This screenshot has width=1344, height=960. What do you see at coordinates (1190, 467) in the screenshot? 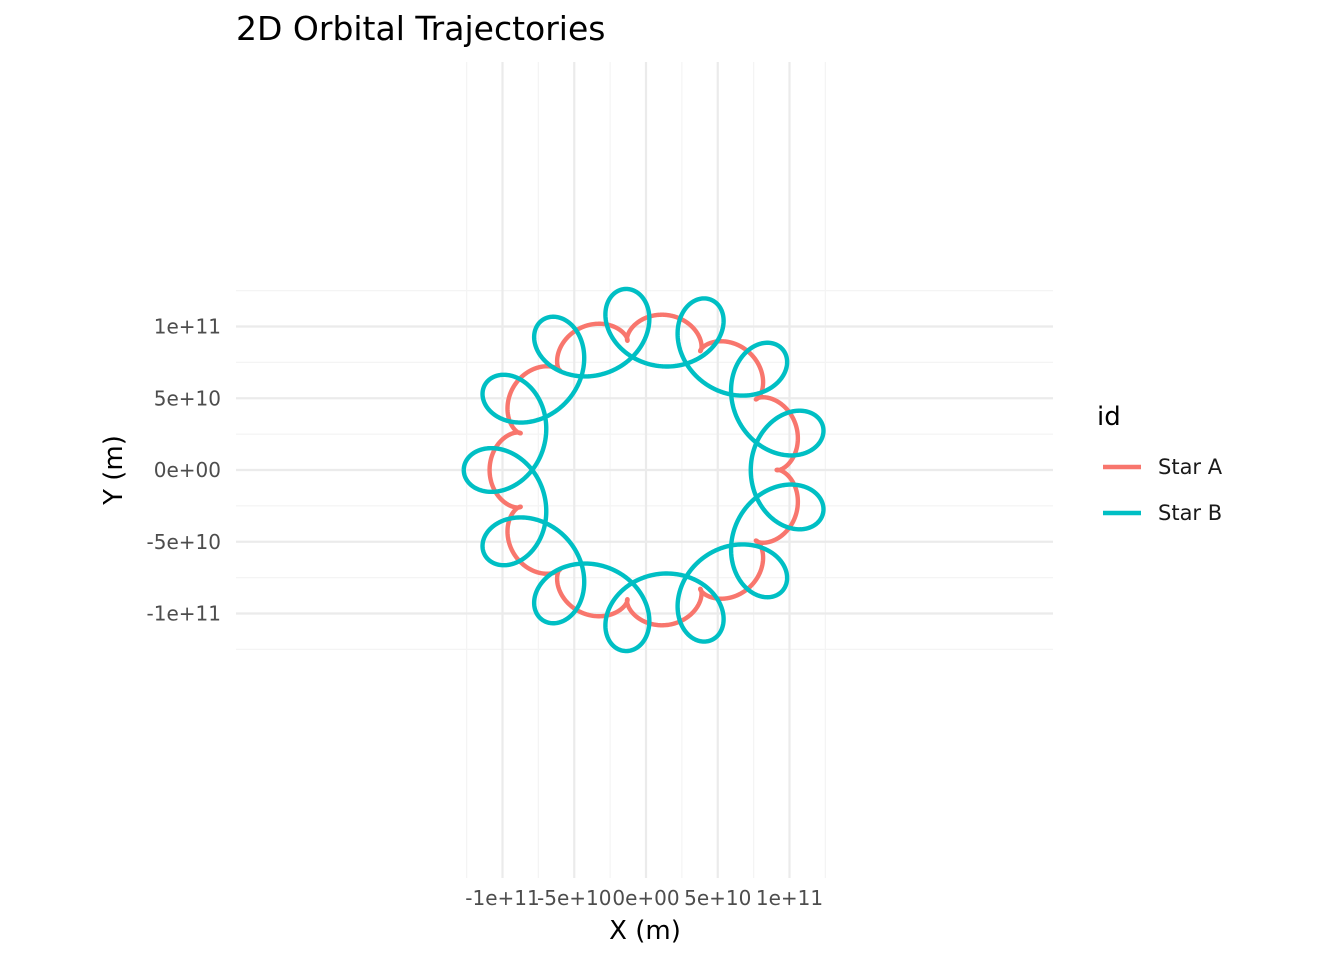
I see `legend-label-star-a: Star A` at bounding box center [1190, 467].